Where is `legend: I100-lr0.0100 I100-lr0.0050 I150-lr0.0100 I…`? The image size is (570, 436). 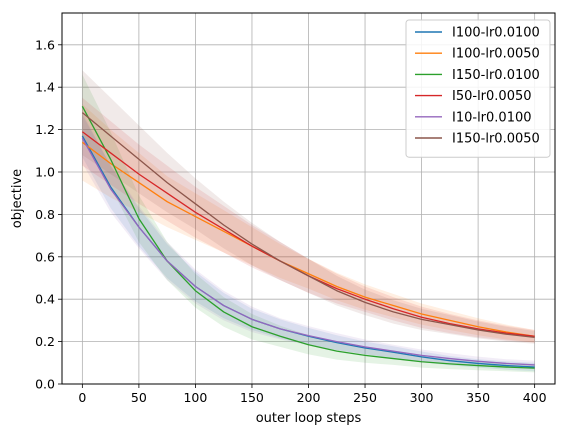 legend: I100-lr0.0100 I100-lr0.0050 I150-lr0.0100 I… is located at coordinates (478, 88).